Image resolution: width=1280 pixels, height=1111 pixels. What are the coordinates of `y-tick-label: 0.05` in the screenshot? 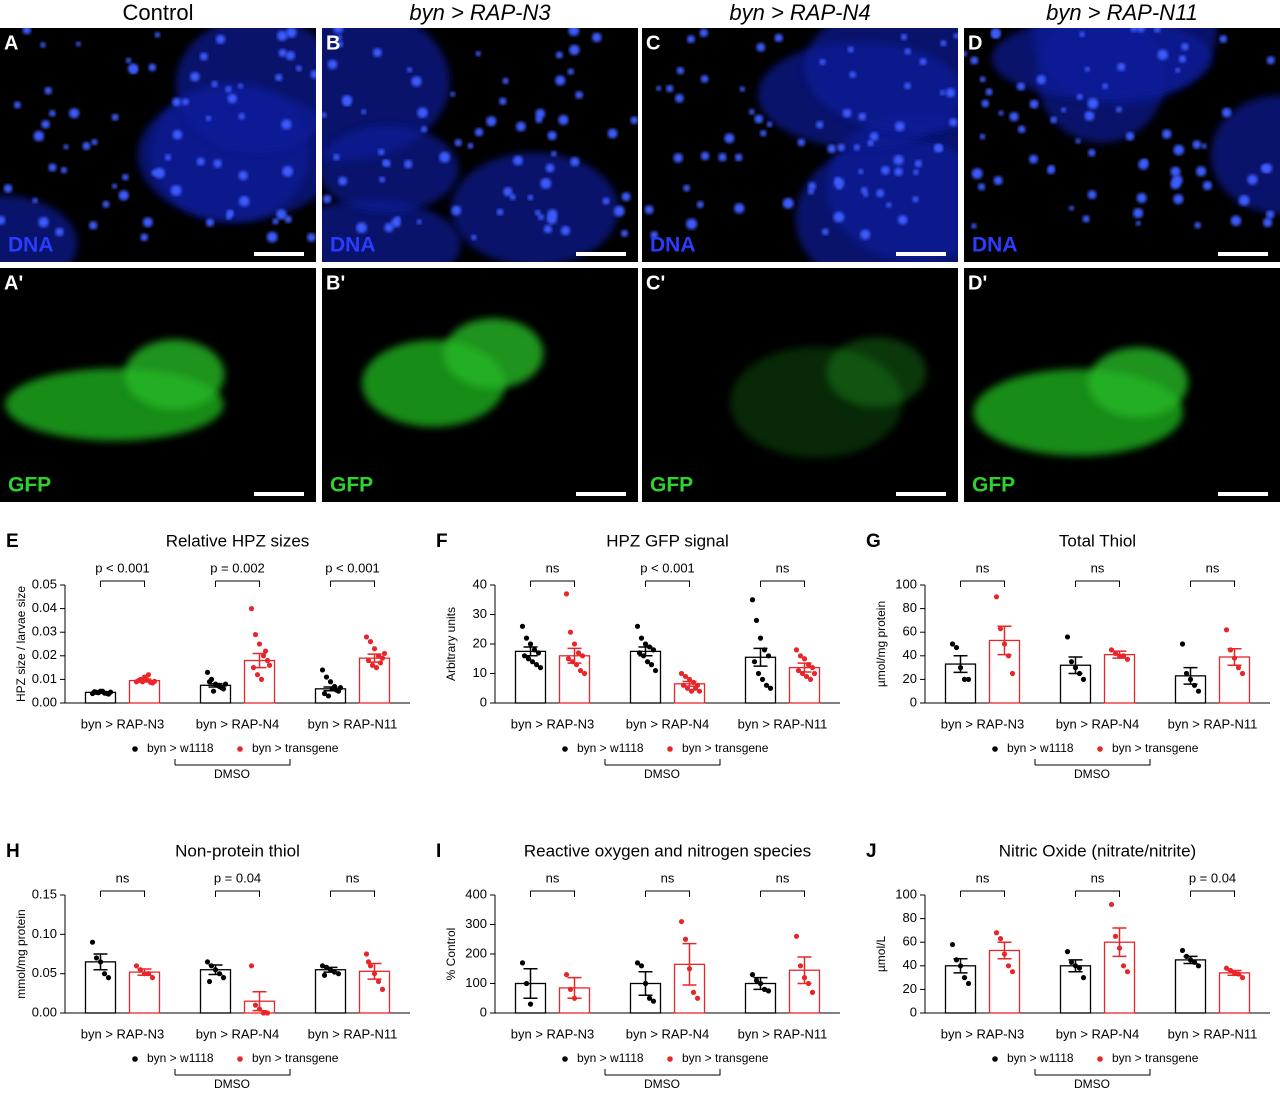 It's located at (44, 972).